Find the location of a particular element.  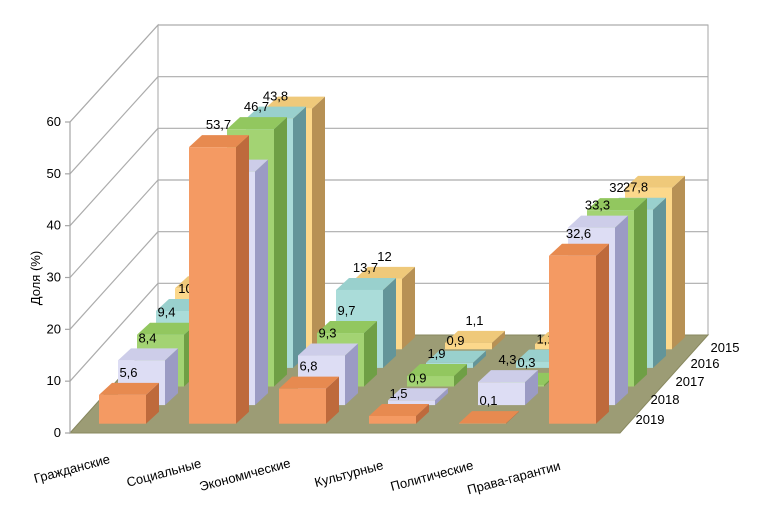

depth-axis-label: 2015 is located at coordinates (725, 347).